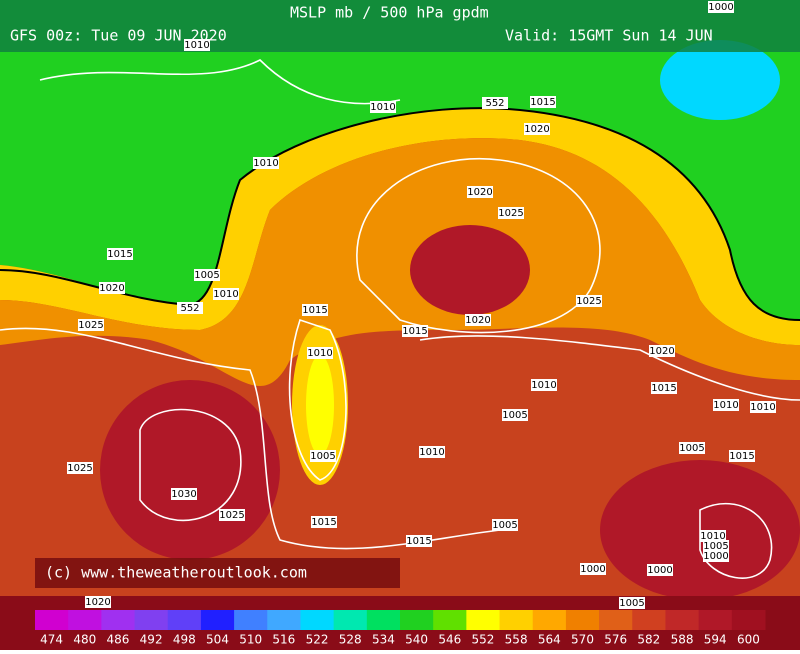 Image resolution: width=800 pixels, height=654 pixels. I want to click on colorbar-label: 480, so click(84, 640).